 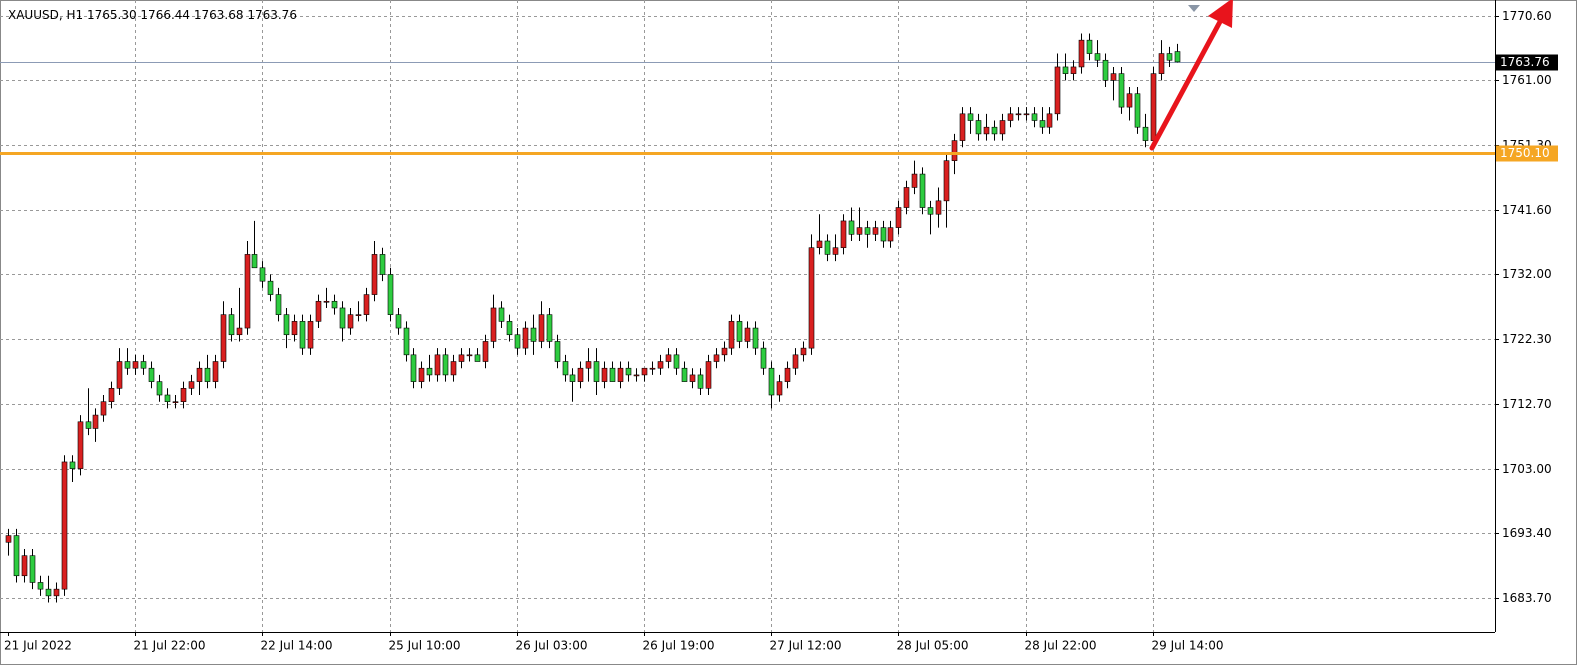 What do you see at coordinates (1188, 646) in the screenshot?
I see `x-tick-label: 29 Jul 14:00` at bounding box center [1188, 646].